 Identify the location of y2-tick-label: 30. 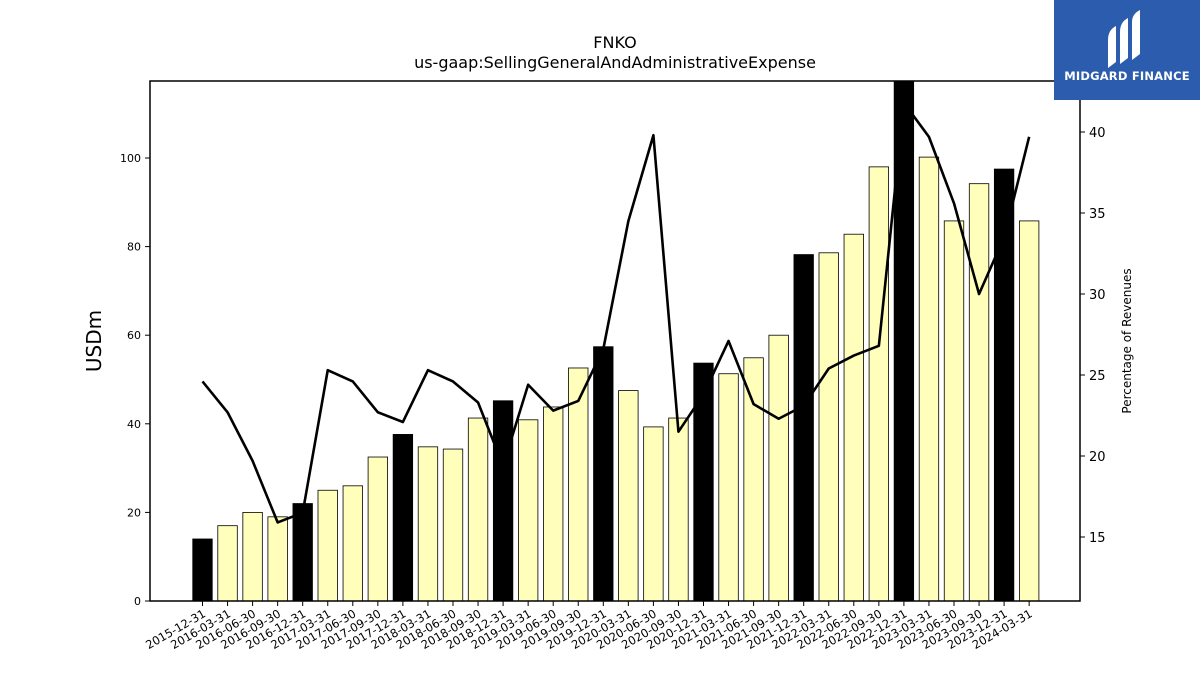
(1097, 295).